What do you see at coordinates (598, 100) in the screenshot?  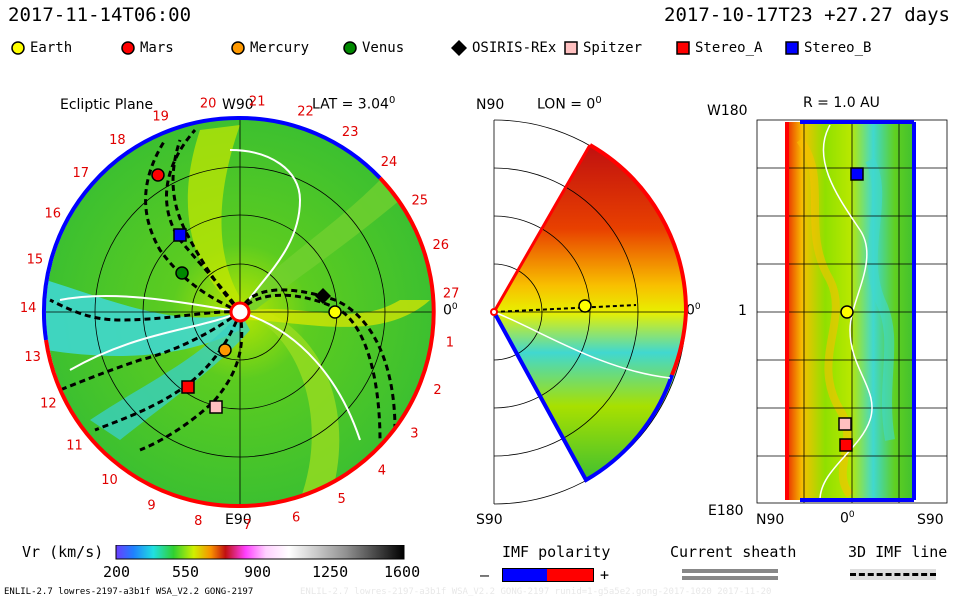 I see `lon-degree: 0` at bounding box center [598, 100].